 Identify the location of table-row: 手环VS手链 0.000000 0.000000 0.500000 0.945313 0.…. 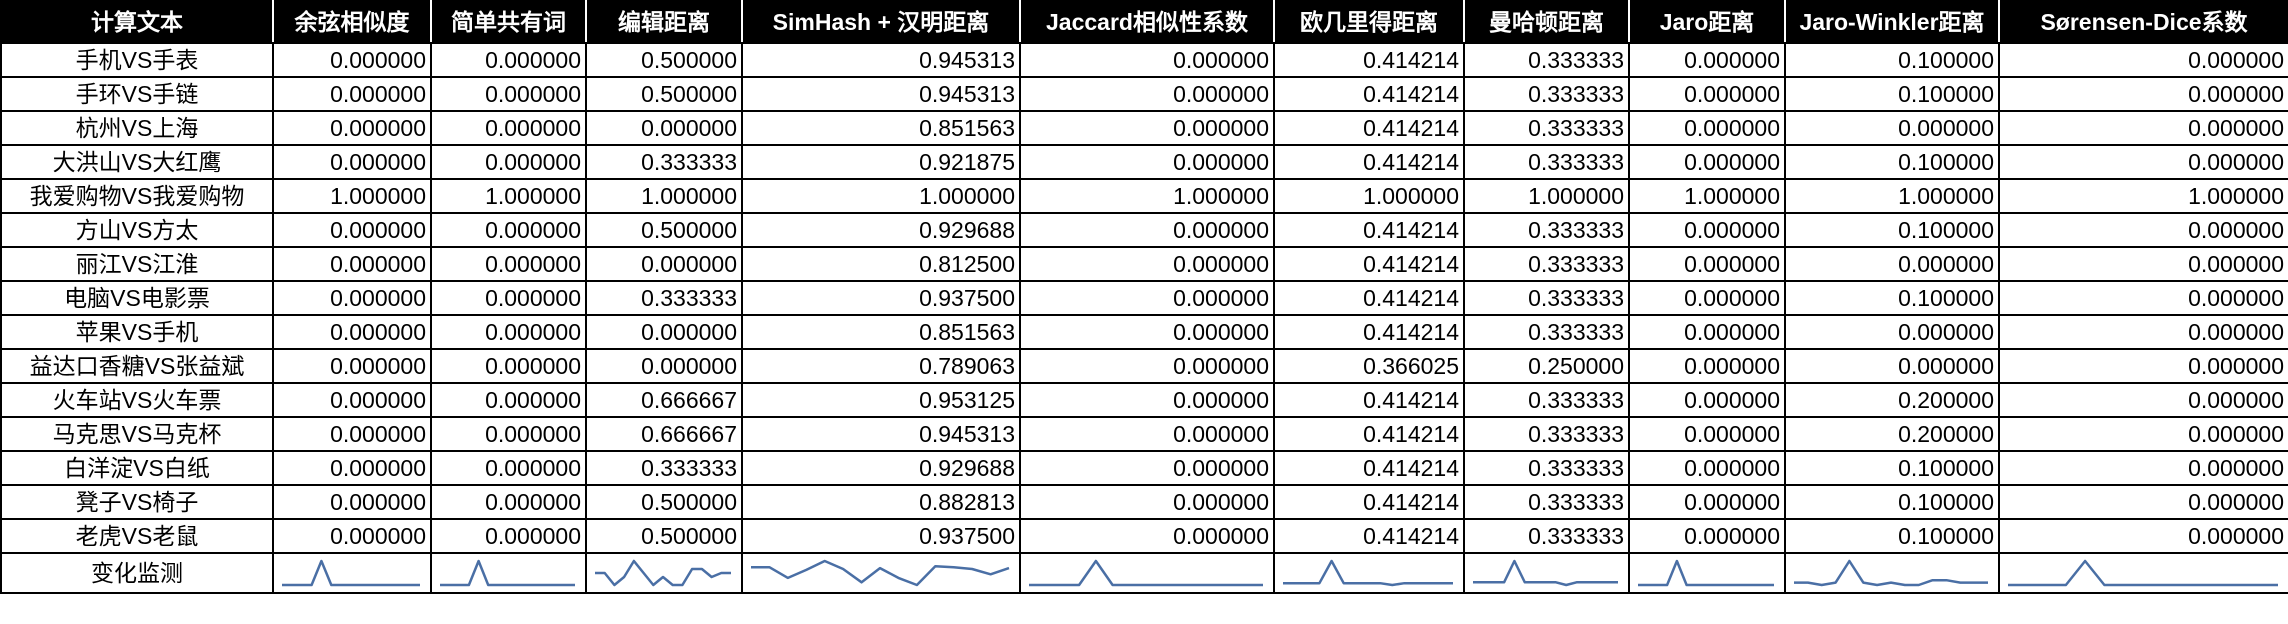
(1144, 94).